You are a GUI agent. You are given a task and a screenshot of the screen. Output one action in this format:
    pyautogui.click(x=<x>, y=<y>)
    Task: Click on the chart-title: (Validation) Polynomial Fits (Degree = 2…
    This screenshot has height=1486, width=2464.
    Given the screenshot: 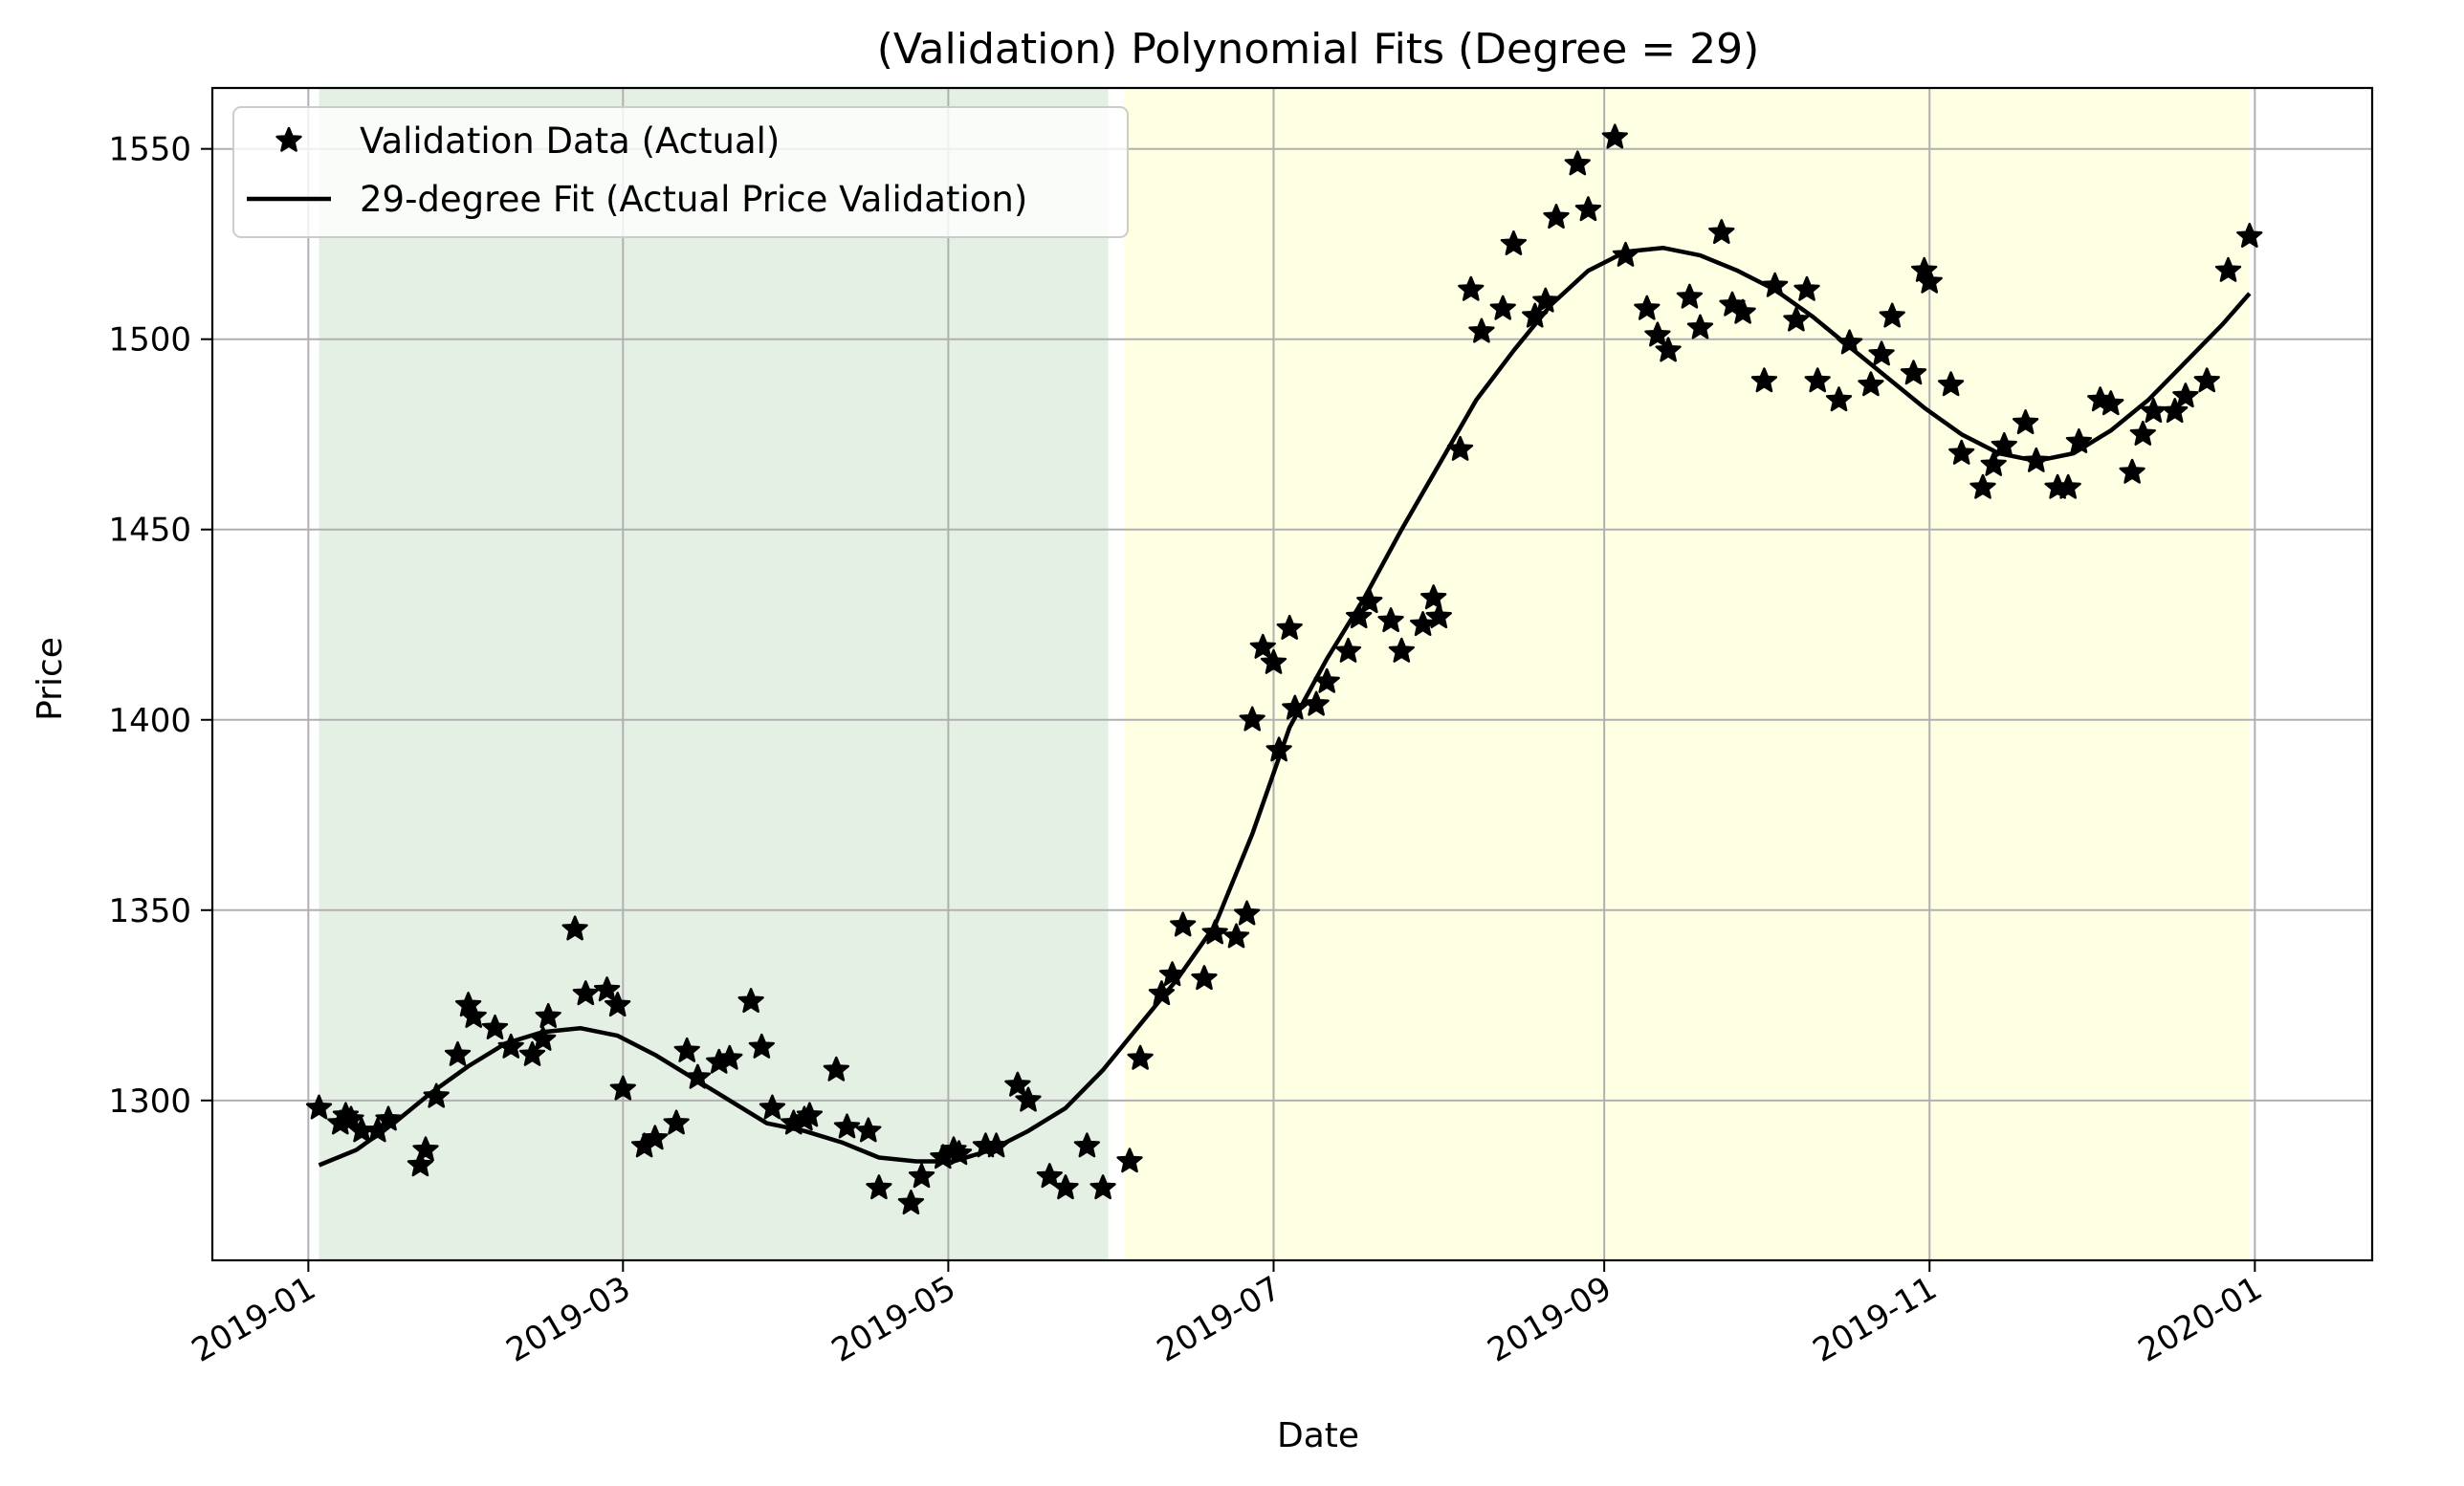 What is the action you would take?
    pyautogui.click(x=1318, y=50)
    